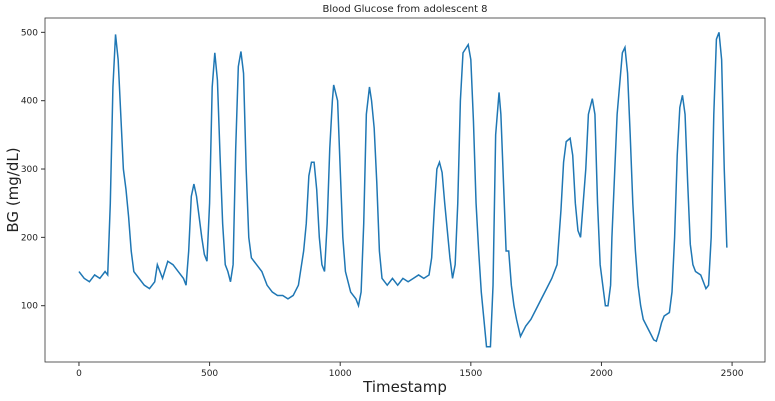 This screenshot has width=775, height=401. What do you see at coordinates (79, 374) in the screenshot?
I see `x-tick-label: 0` at bounding box center [79, 374].